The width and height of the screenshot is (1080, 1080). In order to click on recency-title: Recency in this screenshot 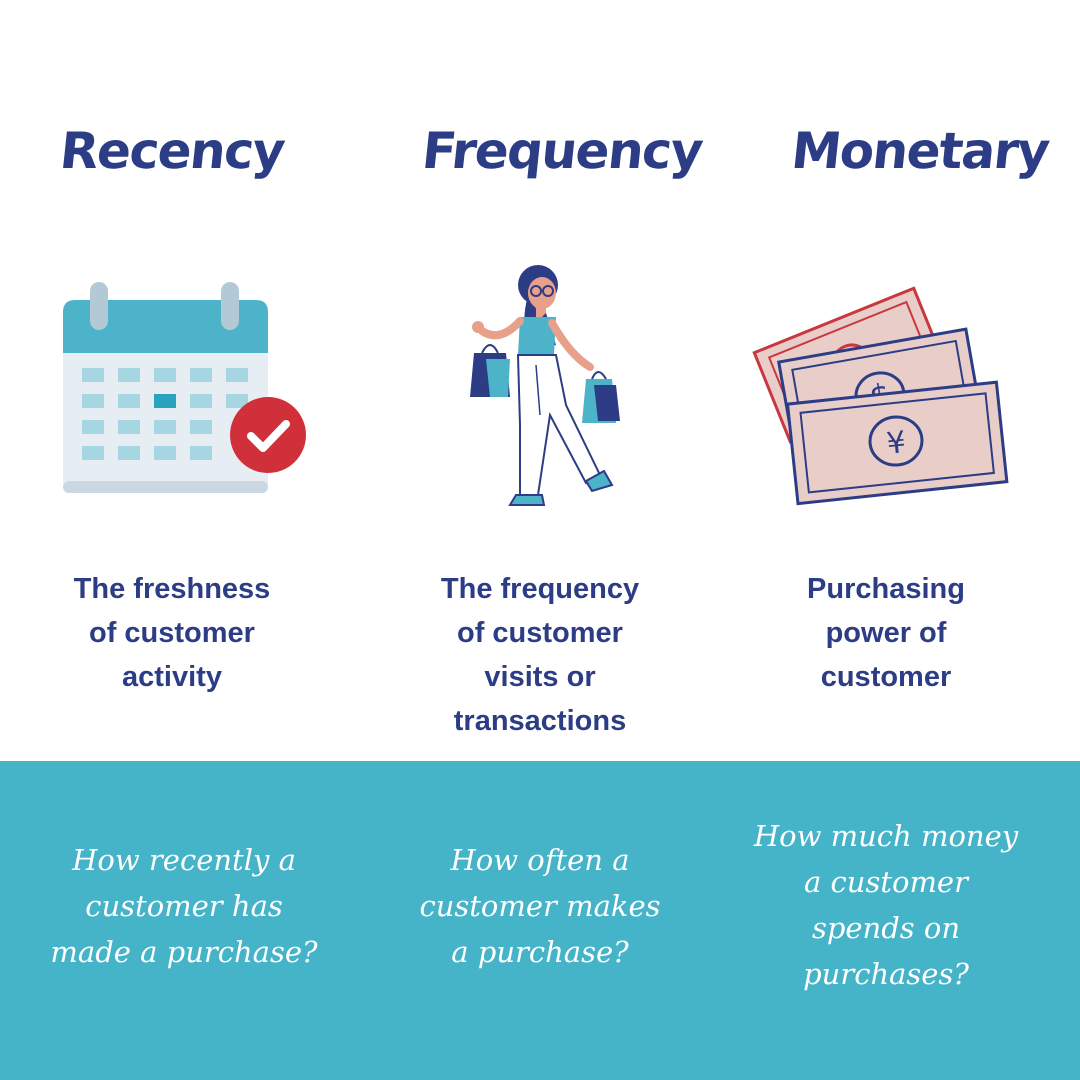, I will do `click(177, 151)`.